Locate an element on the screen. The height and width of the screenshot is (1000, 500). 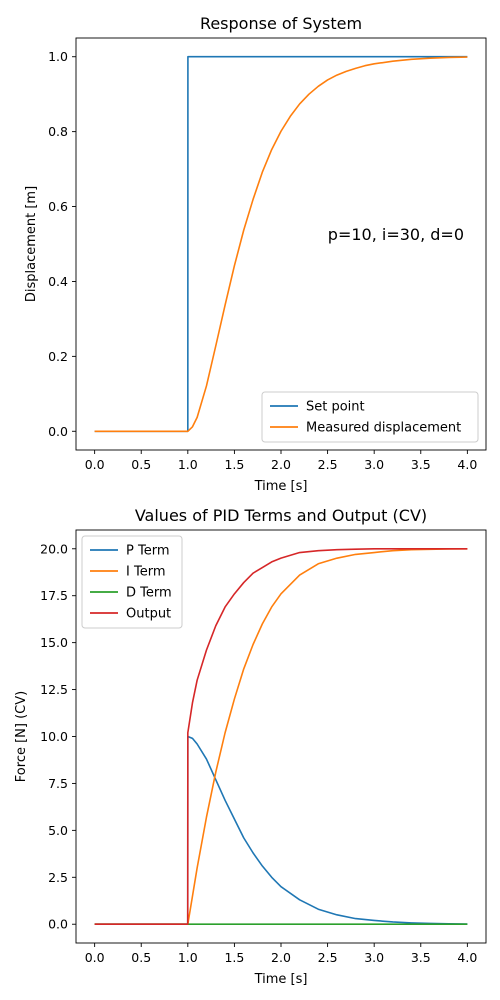
legend-entry: Measured displacement is located at coordinates (383, 428).